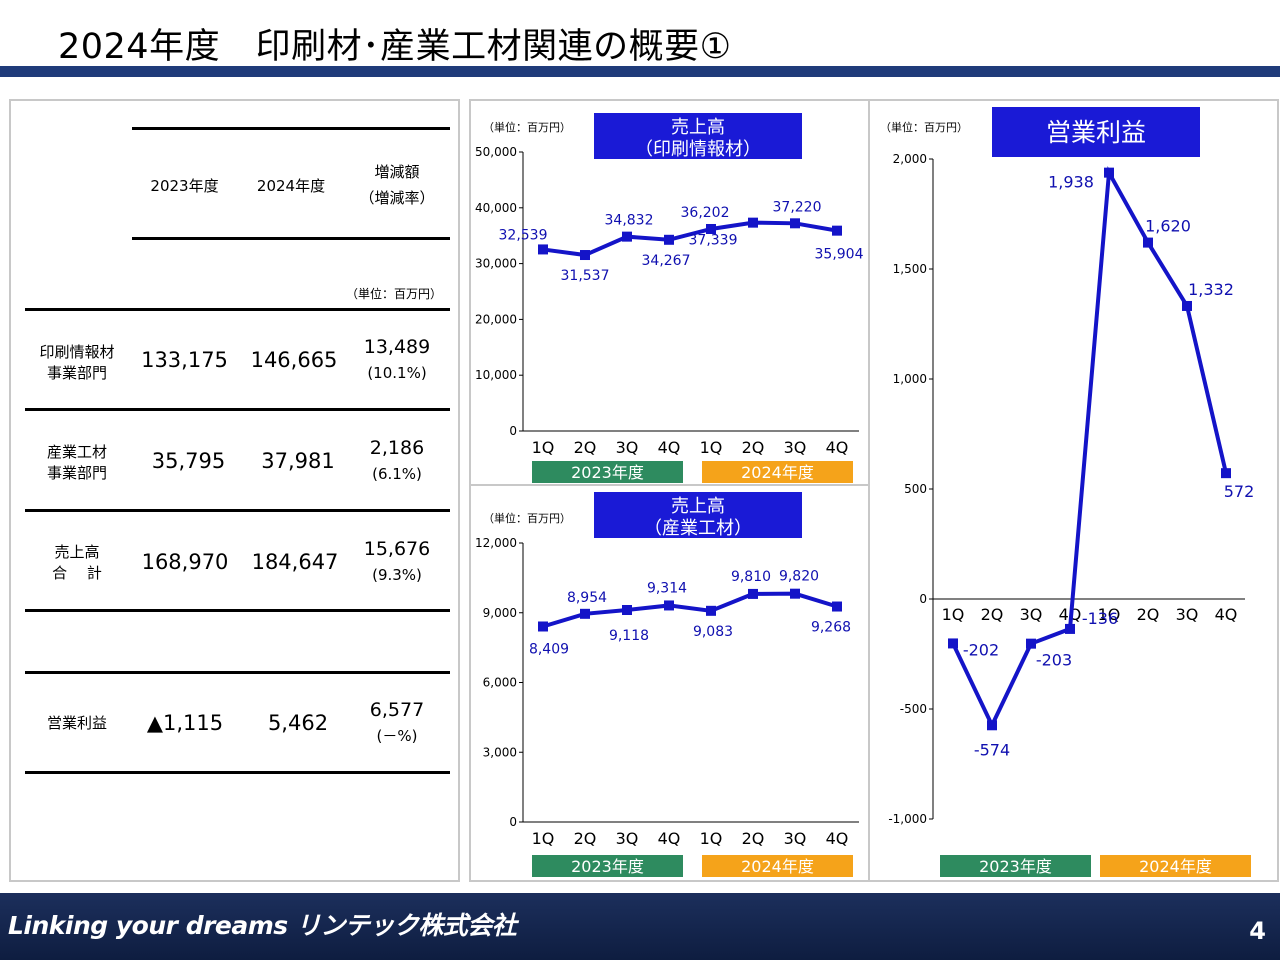  I want to click on header-fy2024: 2024年度, so click(291, 186).